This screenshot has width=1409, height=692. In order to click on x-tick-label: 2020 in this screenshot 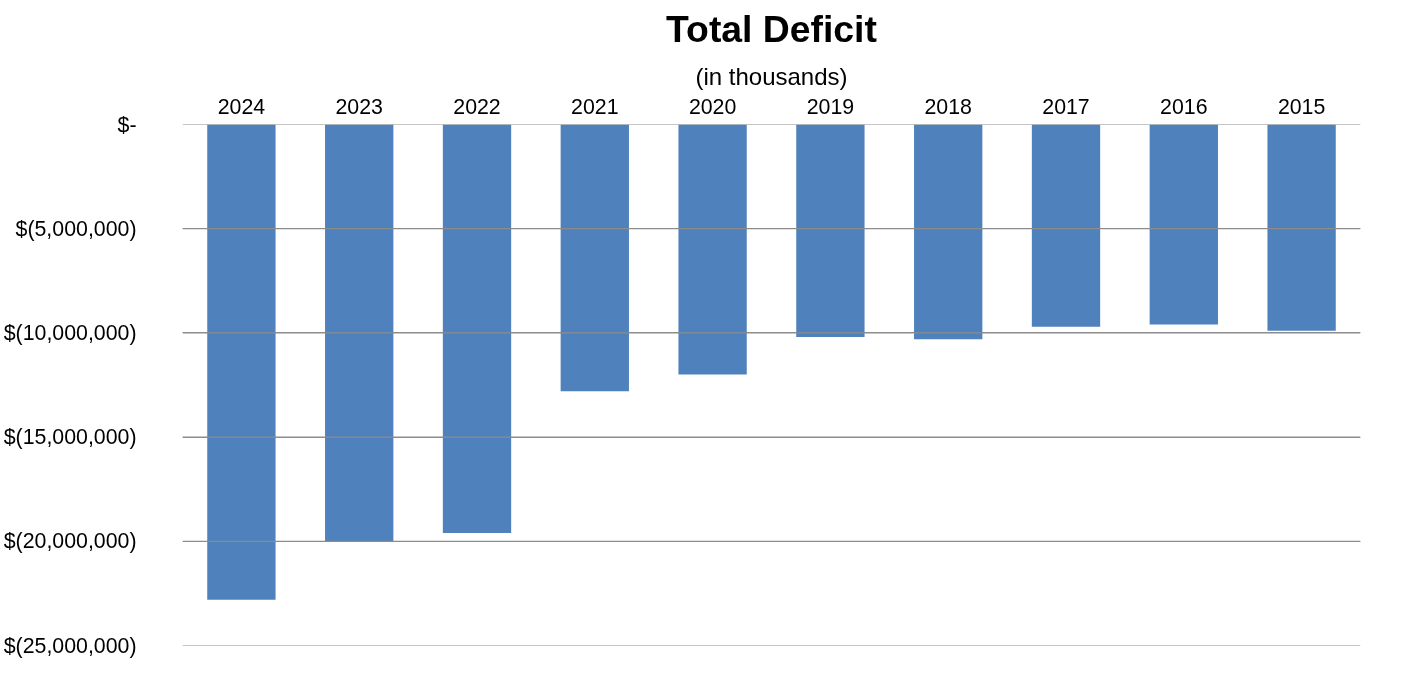, I will do `click(712, 106)`.